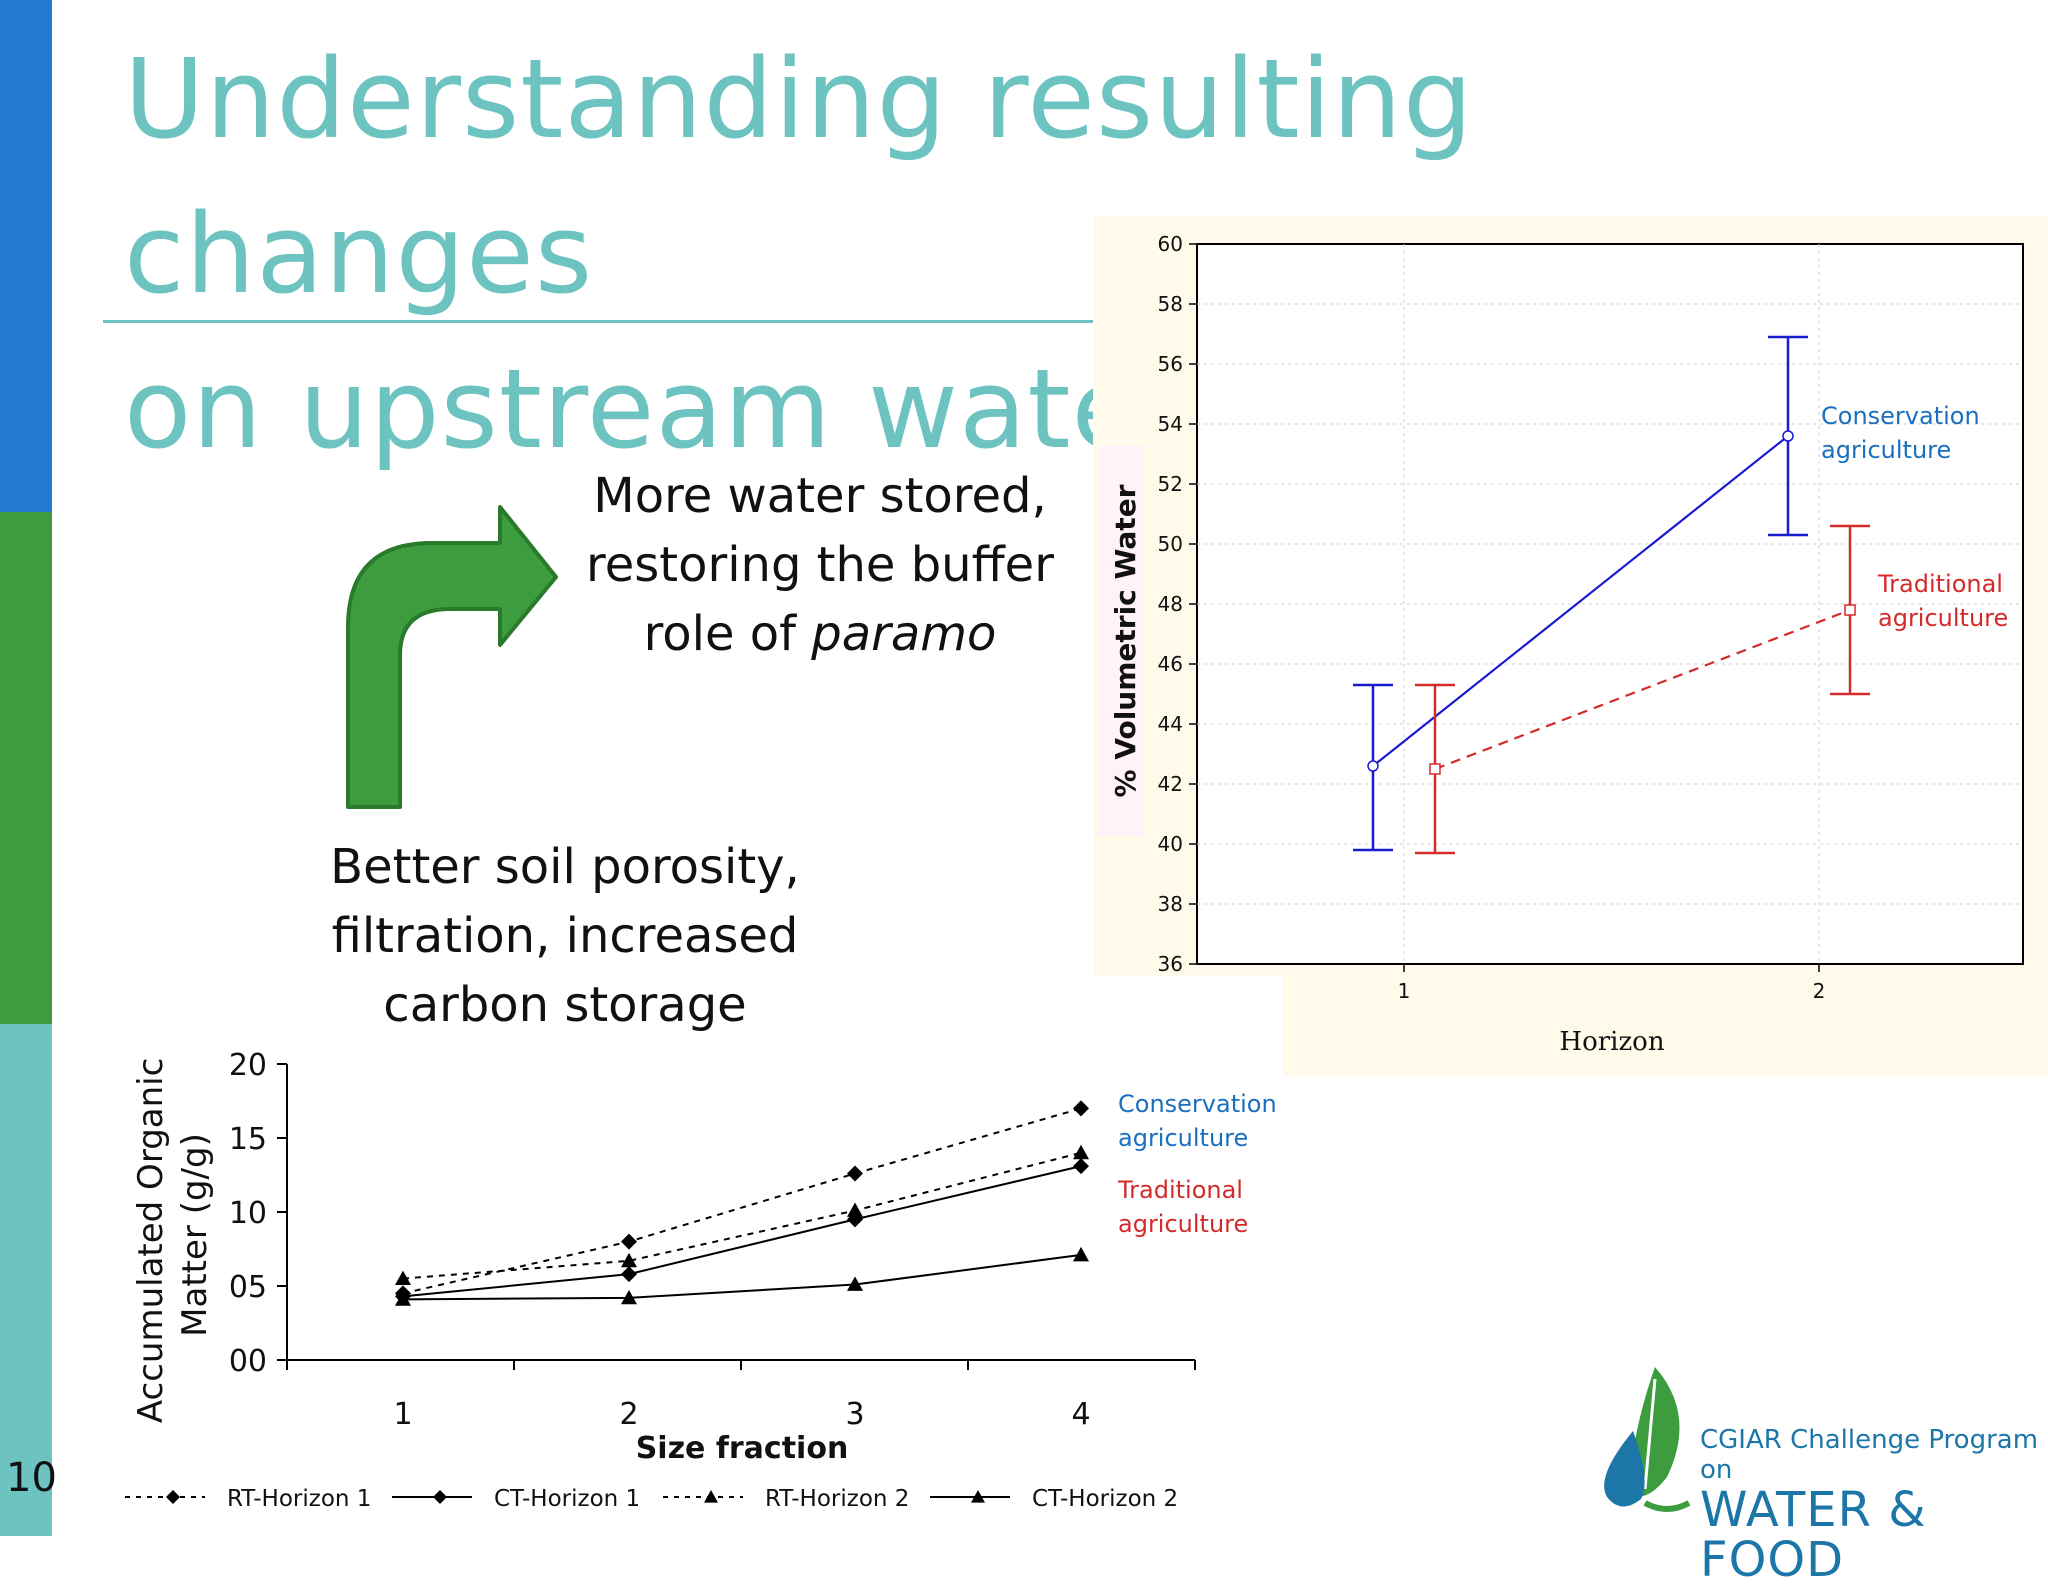 The width and height of the screenshot is (2048, 1588). What do you see at coordinates (1647, 1439) in the screenshot?
I see `leaf-water-drop-logo-icon` at bounding box center [1647, 1439].